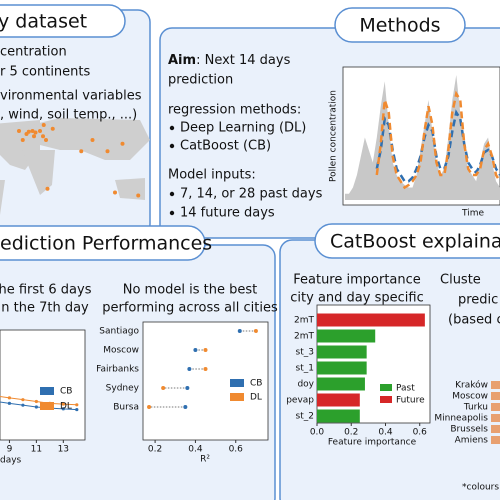 This screenshot has width=500, height=500. I want to click on text: 2mT, so click(304, 337).